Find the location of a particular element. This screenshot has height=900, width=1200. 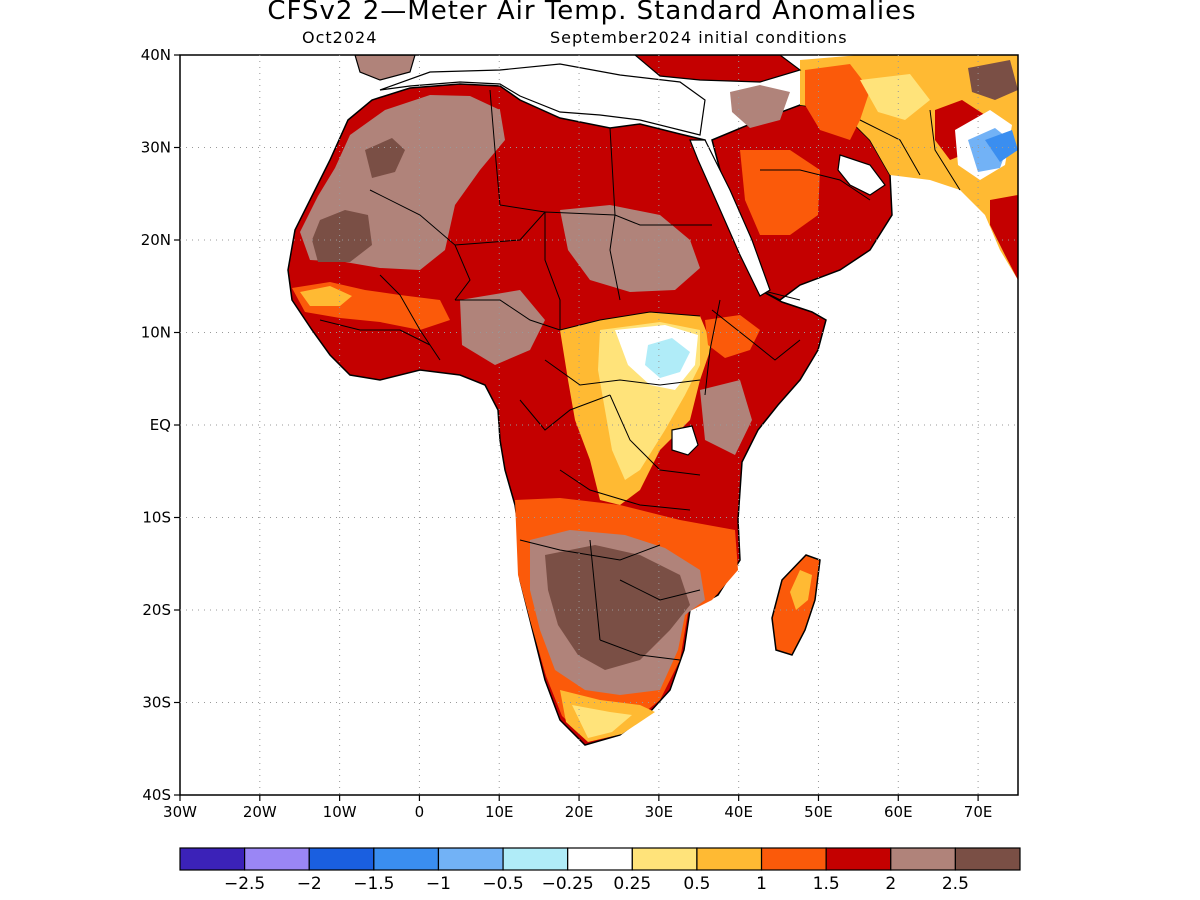

colorbar-label: 0.25 is located at coordinates (632, 884).